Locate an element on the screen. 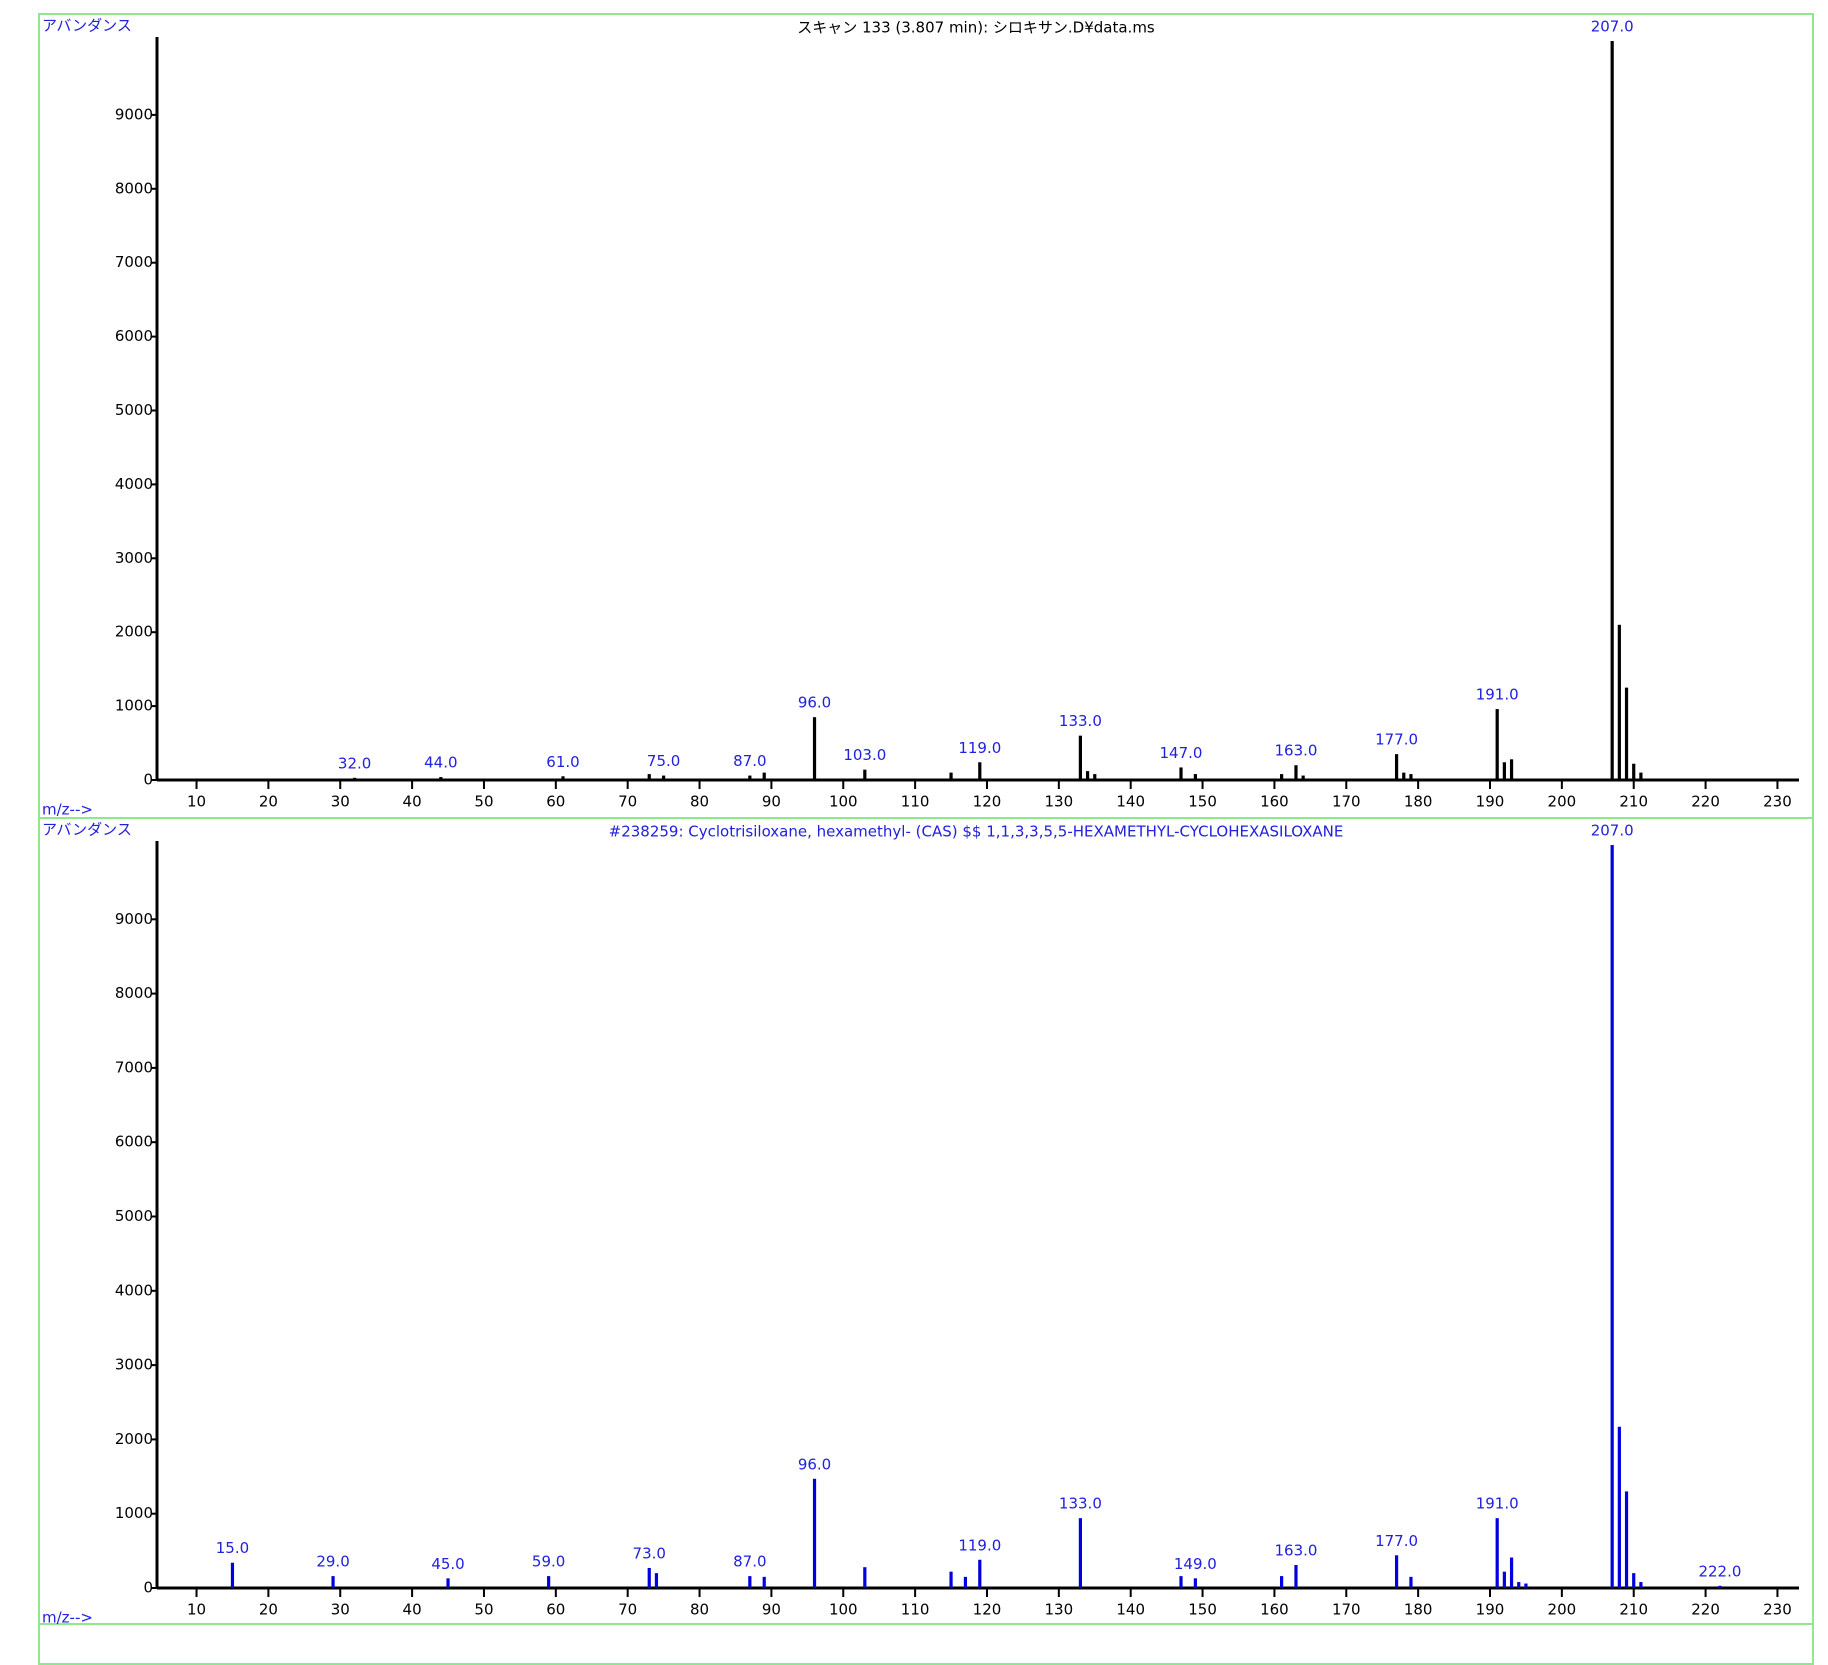 The width and height of the screenshot is (1828, 1665). x-tick-label: 100 is located at coordinates (843, 1610).